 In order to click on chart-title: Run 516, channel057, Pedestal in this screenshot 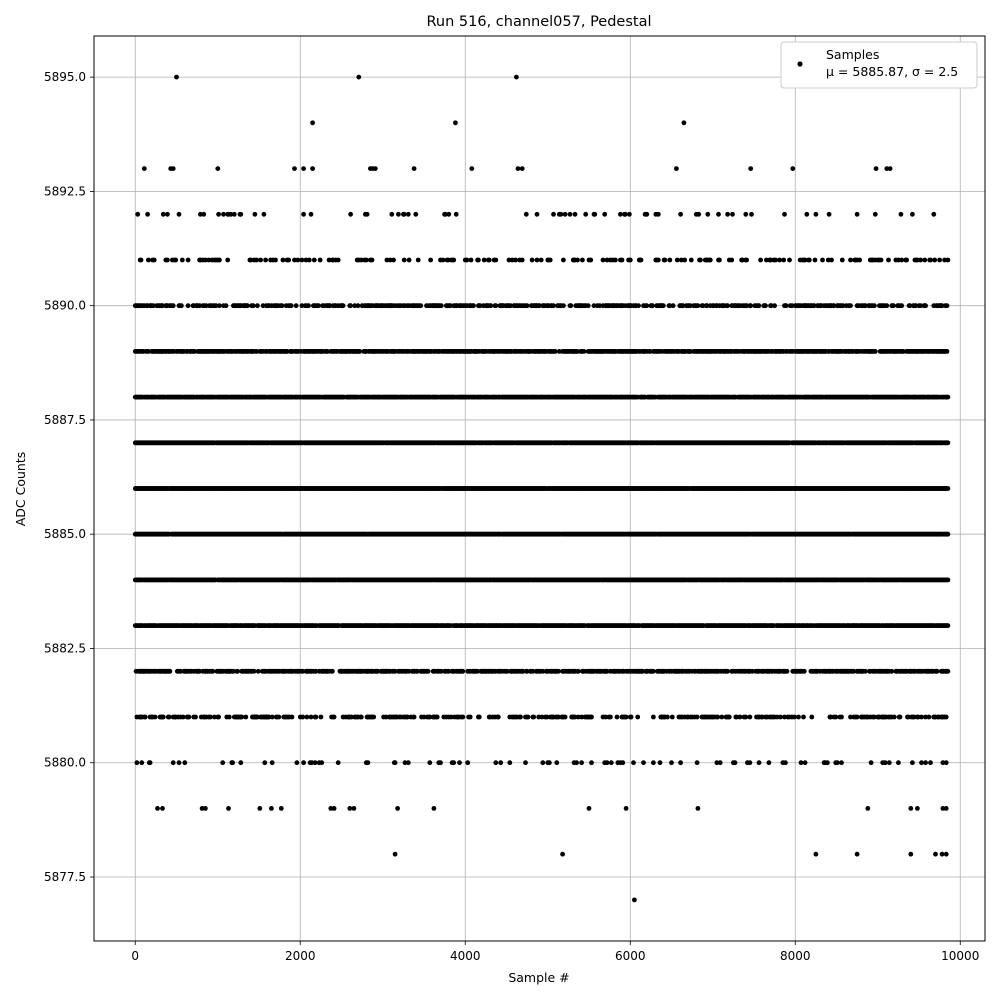, I will do `click(538, 22)`.